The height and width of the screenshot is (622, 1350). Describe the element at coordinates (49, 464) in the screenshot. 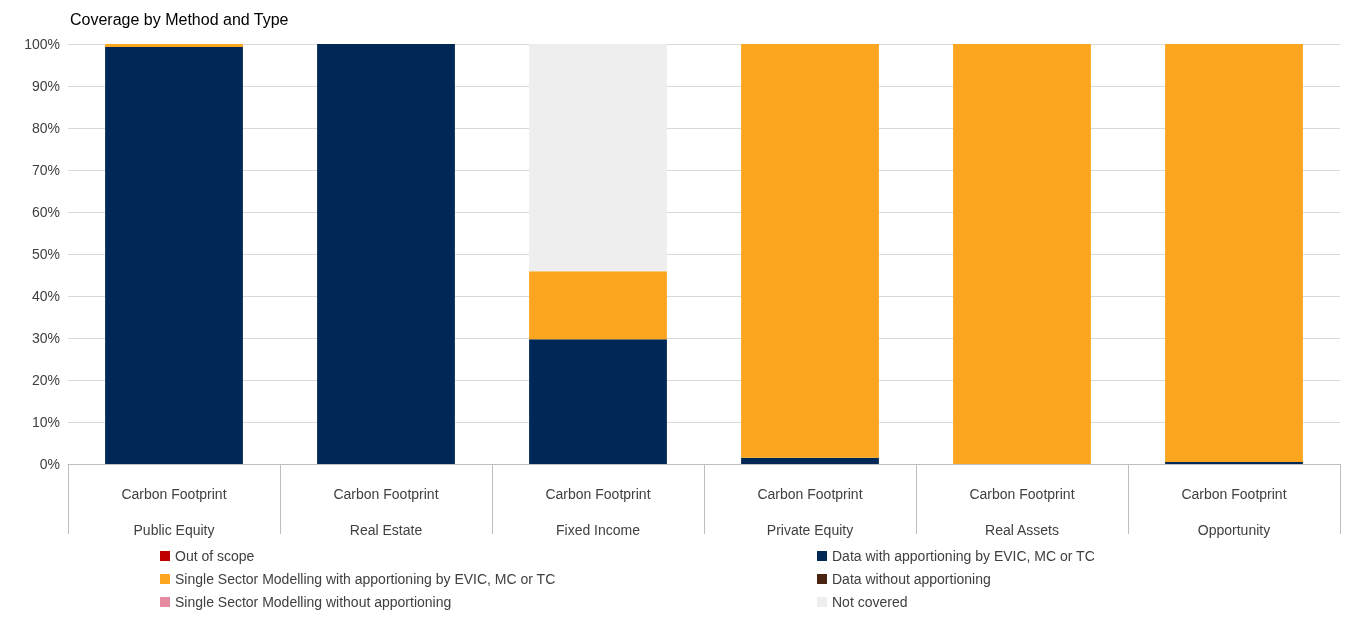

I see `y-tick-label: 0%` at that location.